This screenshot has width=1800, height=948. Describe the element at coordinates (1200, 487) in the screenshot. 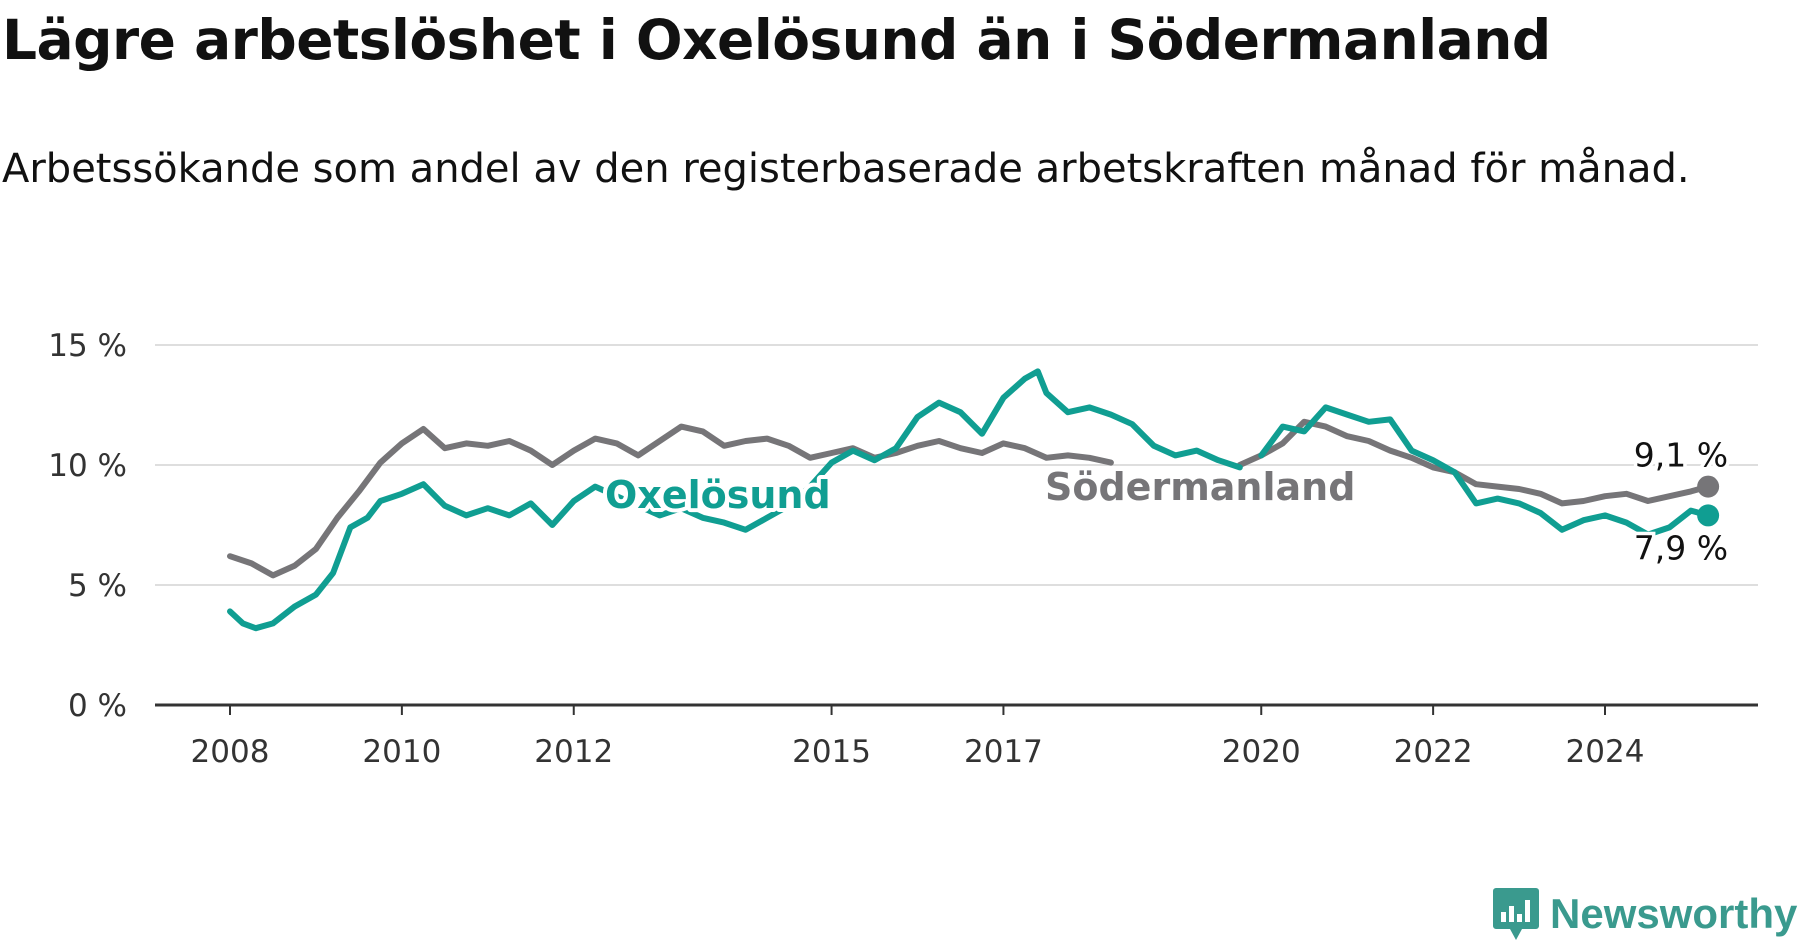

I see `series-label: Södermanland` at that location.